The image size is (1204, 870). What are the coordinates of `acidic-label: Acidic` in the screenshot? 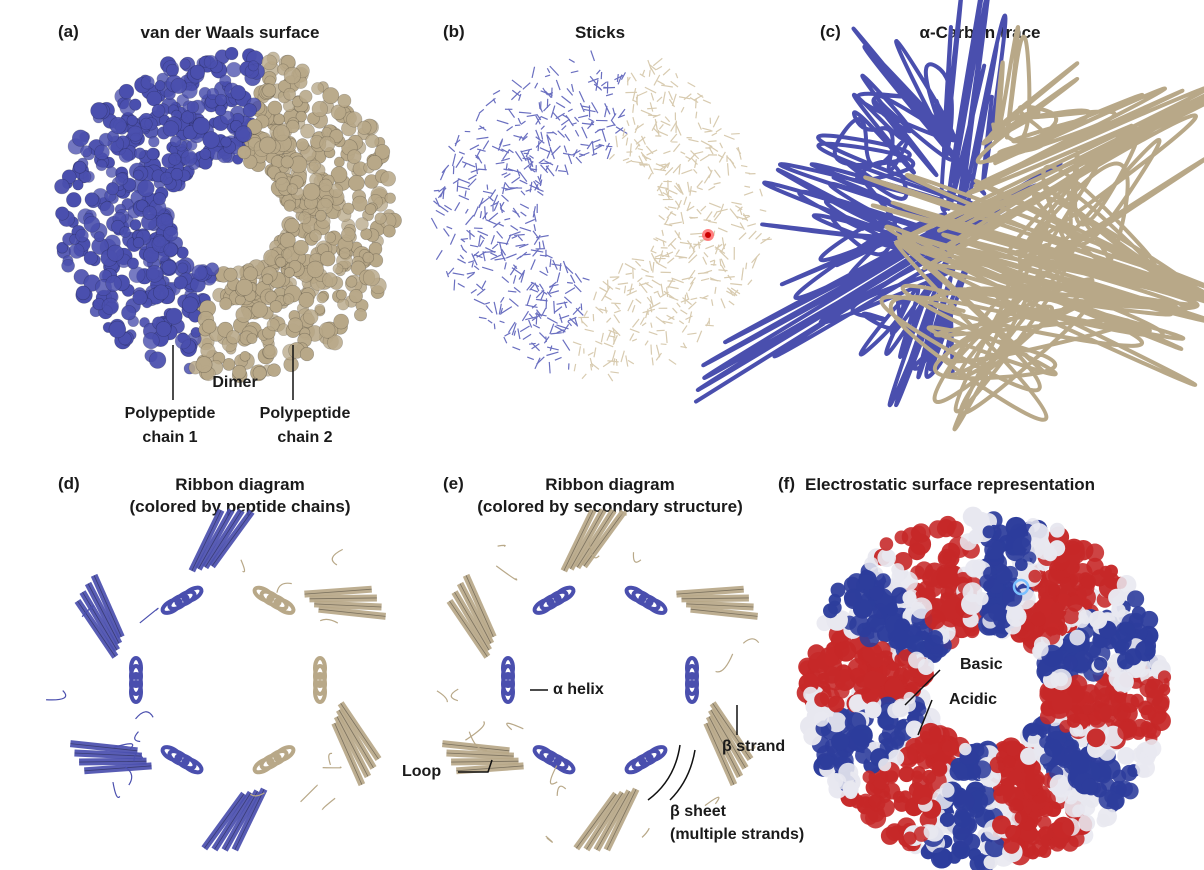 It's located at (973, 699).